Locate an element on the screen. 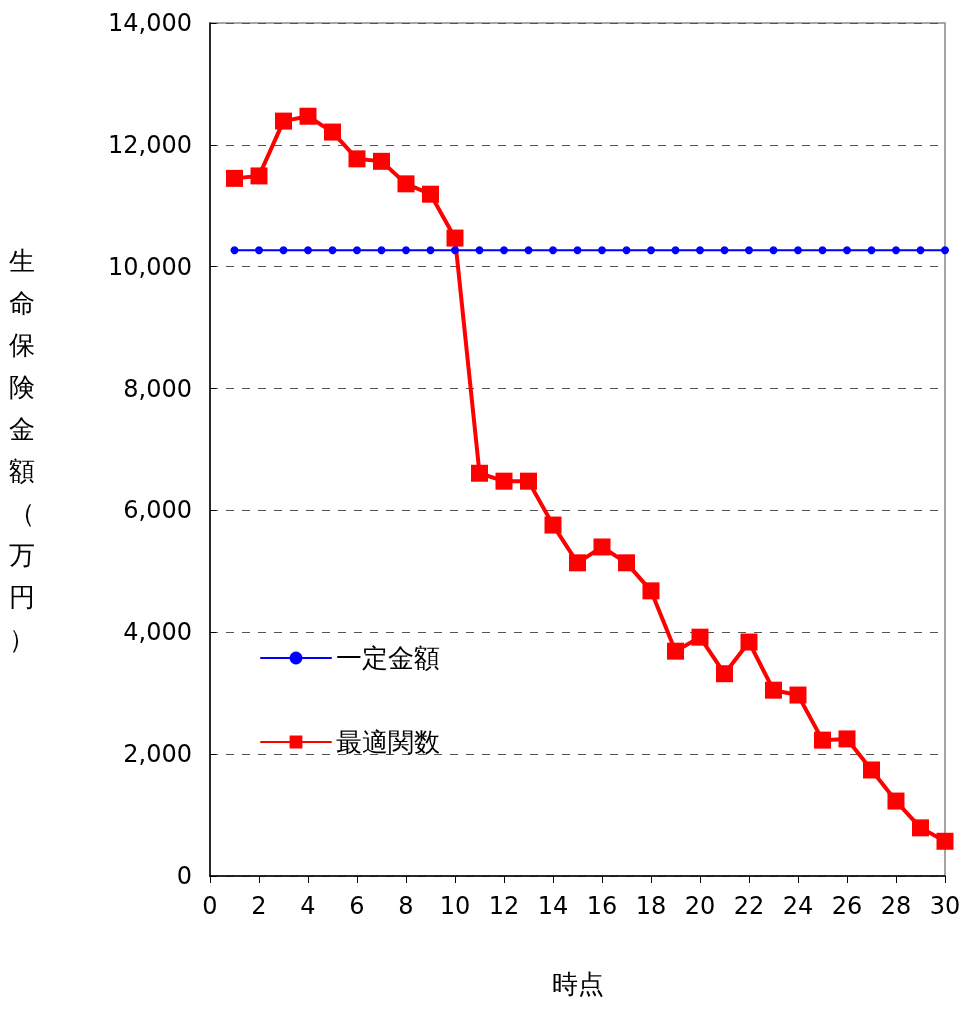 The width and height of the screenshot is (965, 1017). x-tick-label: 14 is located at coordinates (553, 906).